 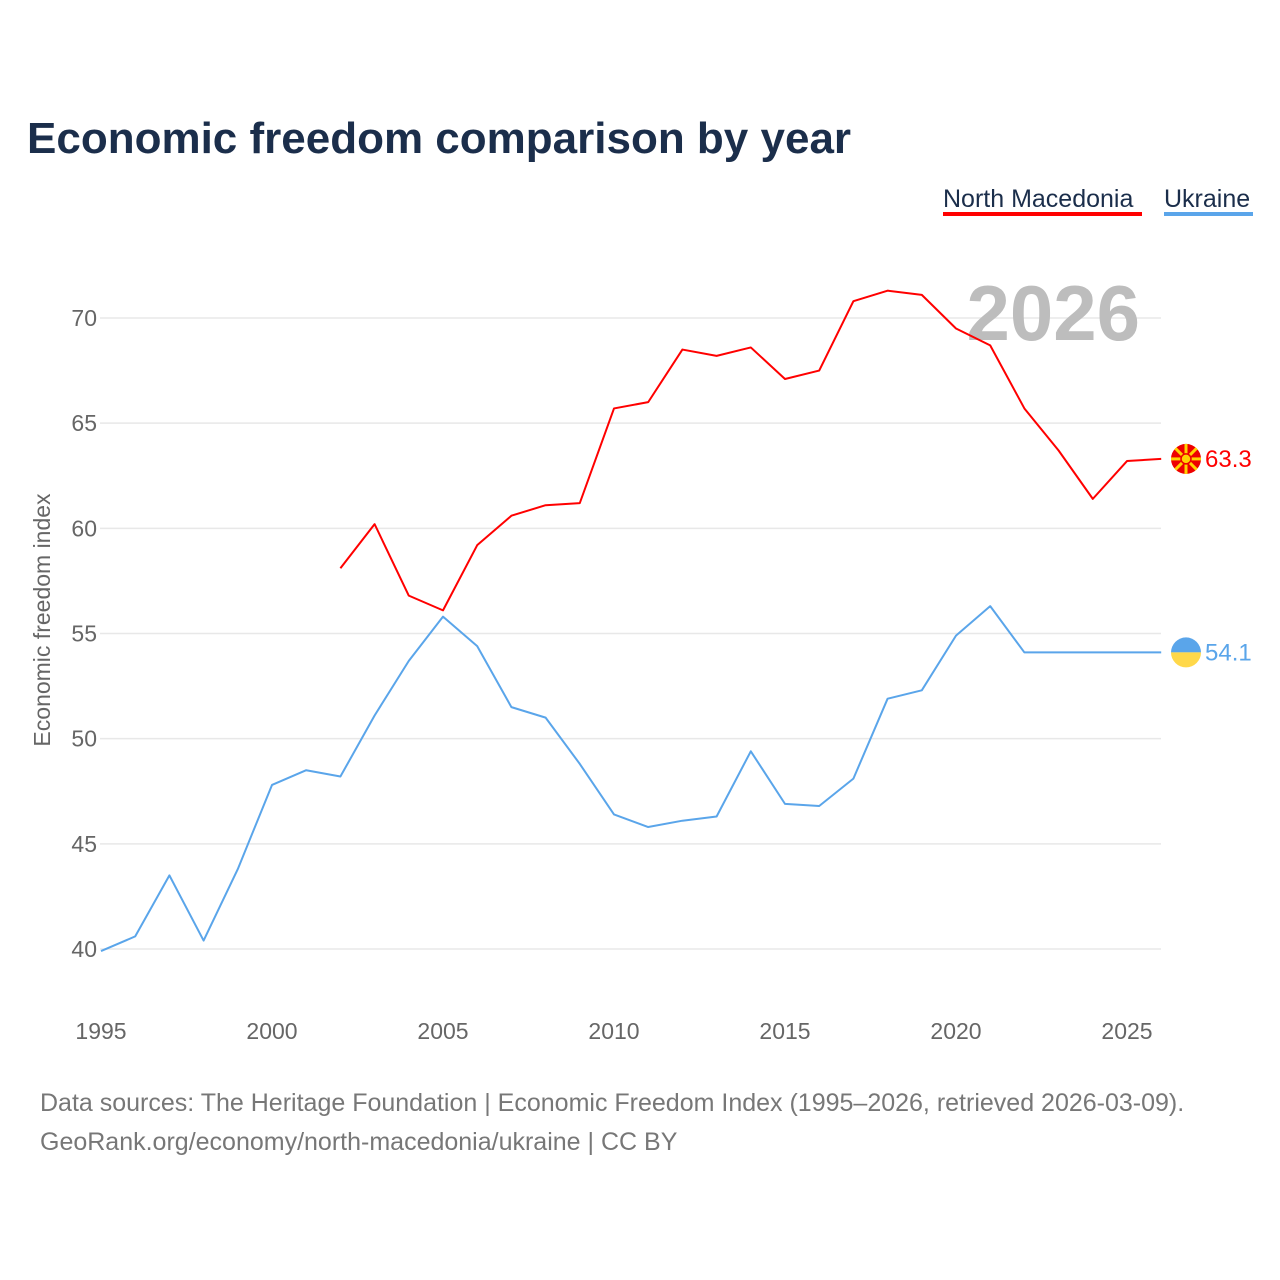 What do you see at coordinates (1186, 458) in the screenshot?
I see `north-macedonia-flag-icon` at bounding box center [1186, 458].